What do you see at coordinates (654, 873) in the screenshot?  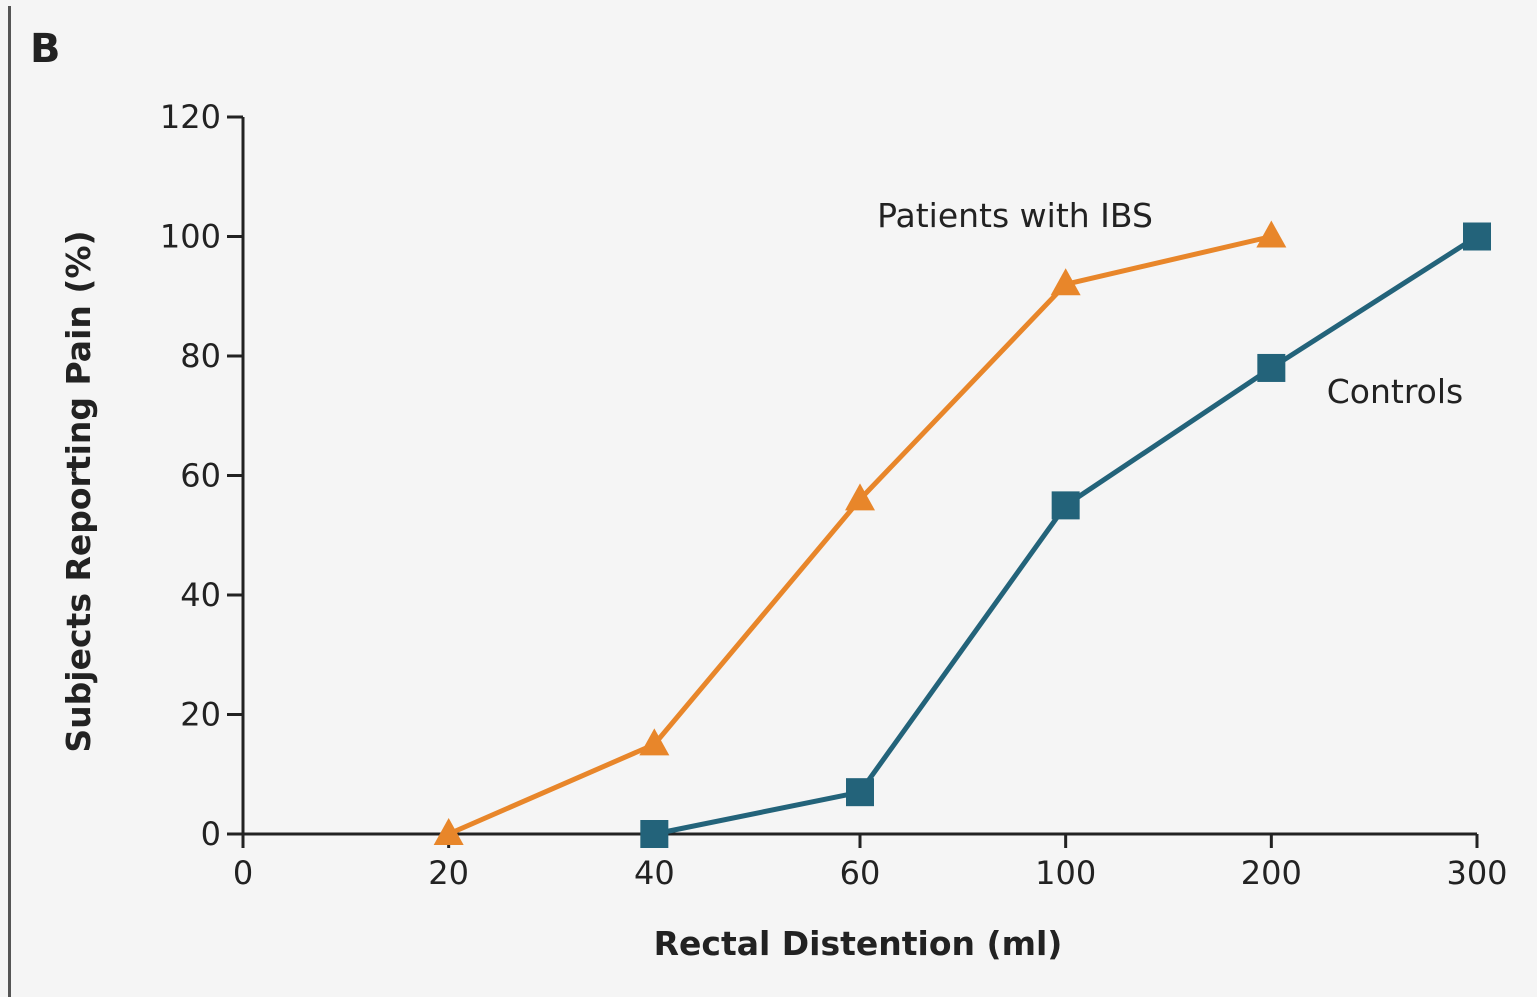 I see `x-tick-label: 40` at bounding box center [654, 873].